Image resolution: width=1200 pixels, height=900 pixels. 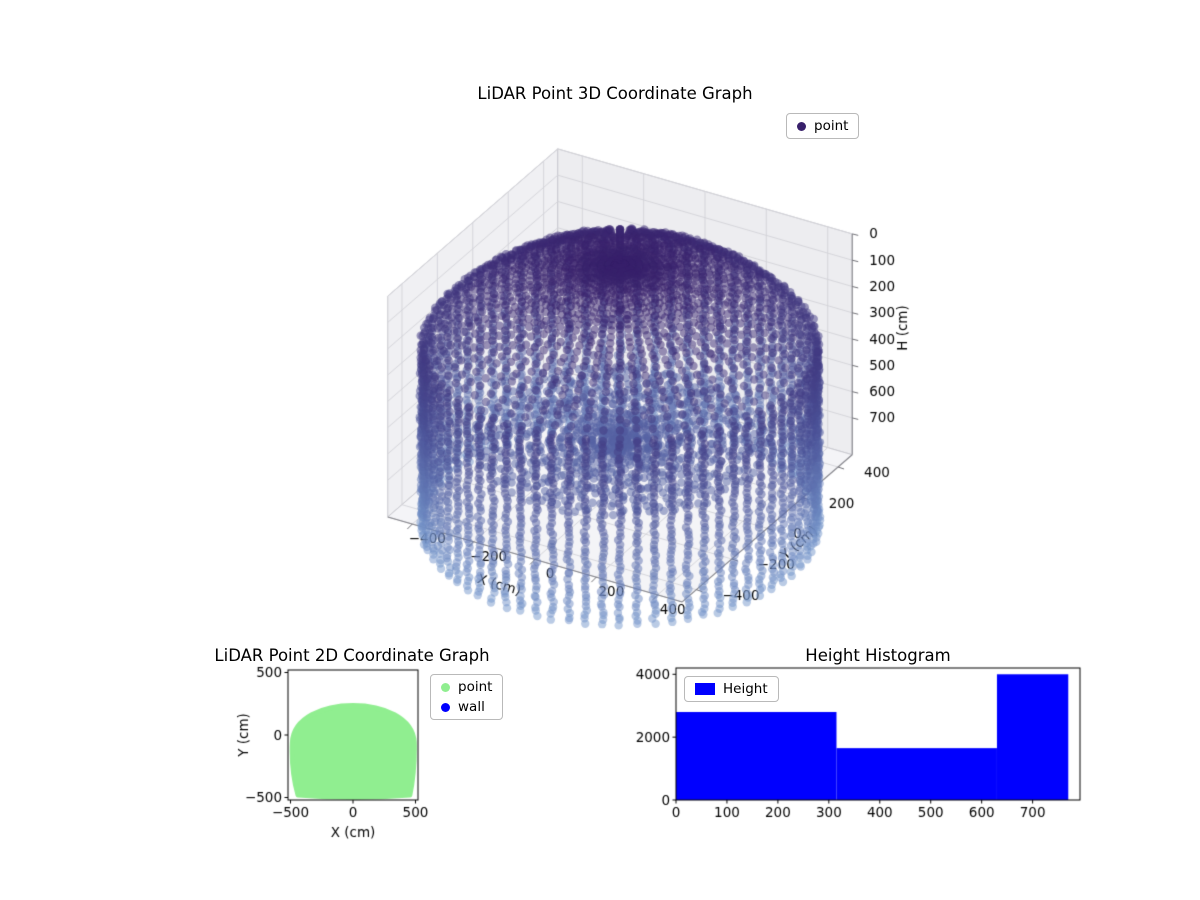 What do you see at coordinates (705, 689) in the screenshot?
I see `height-swatch-icon` at bounding box center [705, 689].